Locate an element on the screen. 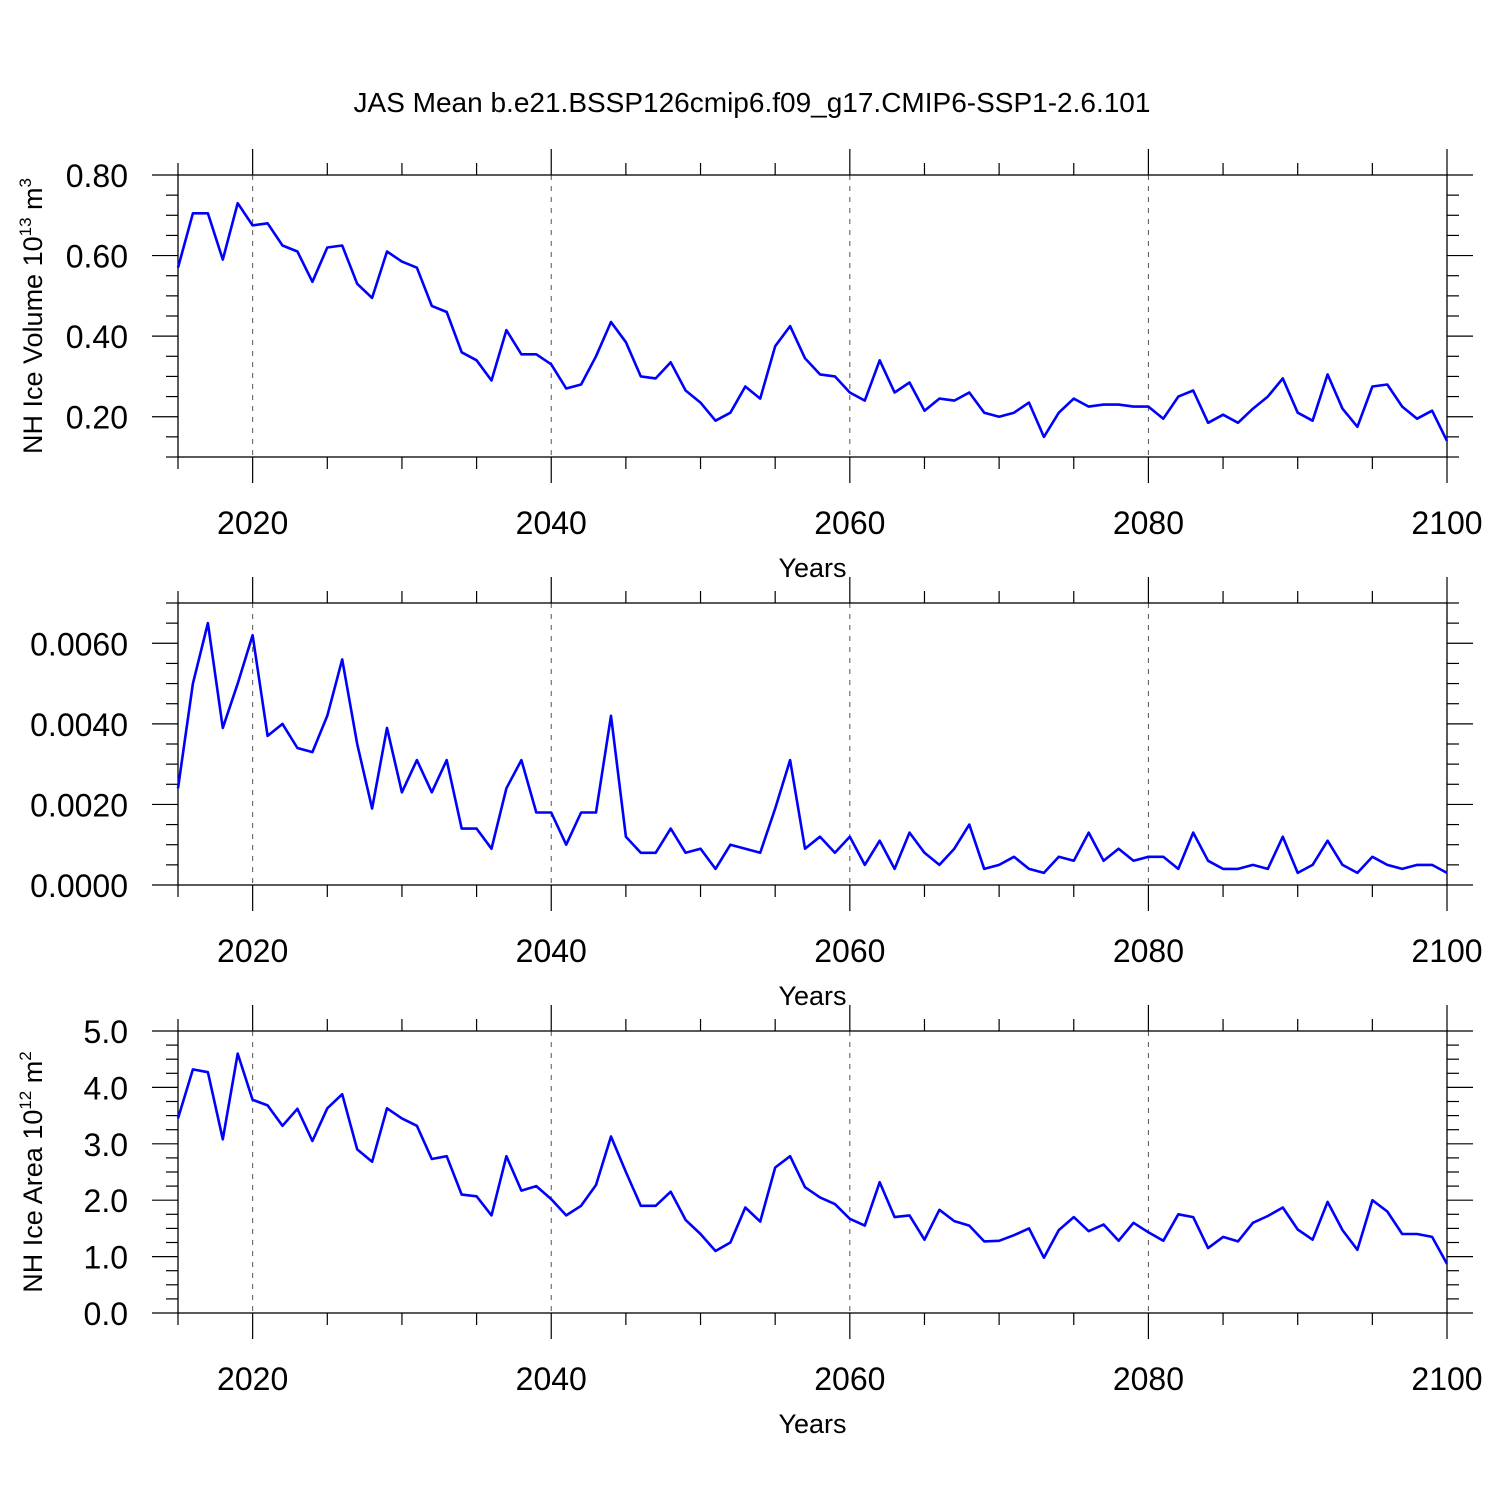 The image size is (1500, 1500). y-axis-label-exponent: 13 is located at coordinates (25, 226).